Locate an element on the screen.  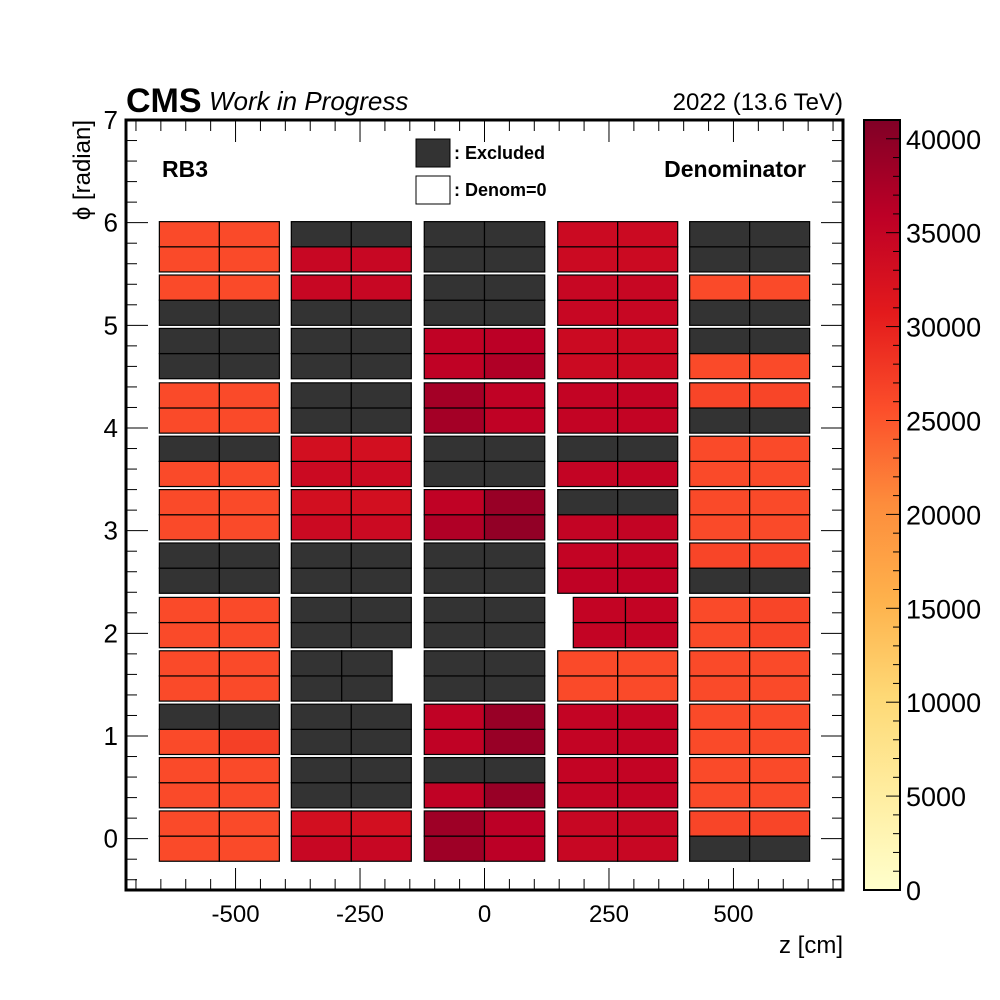
legend-denom-zero-label: : Denom=0 is located at coordinates (500, 190).